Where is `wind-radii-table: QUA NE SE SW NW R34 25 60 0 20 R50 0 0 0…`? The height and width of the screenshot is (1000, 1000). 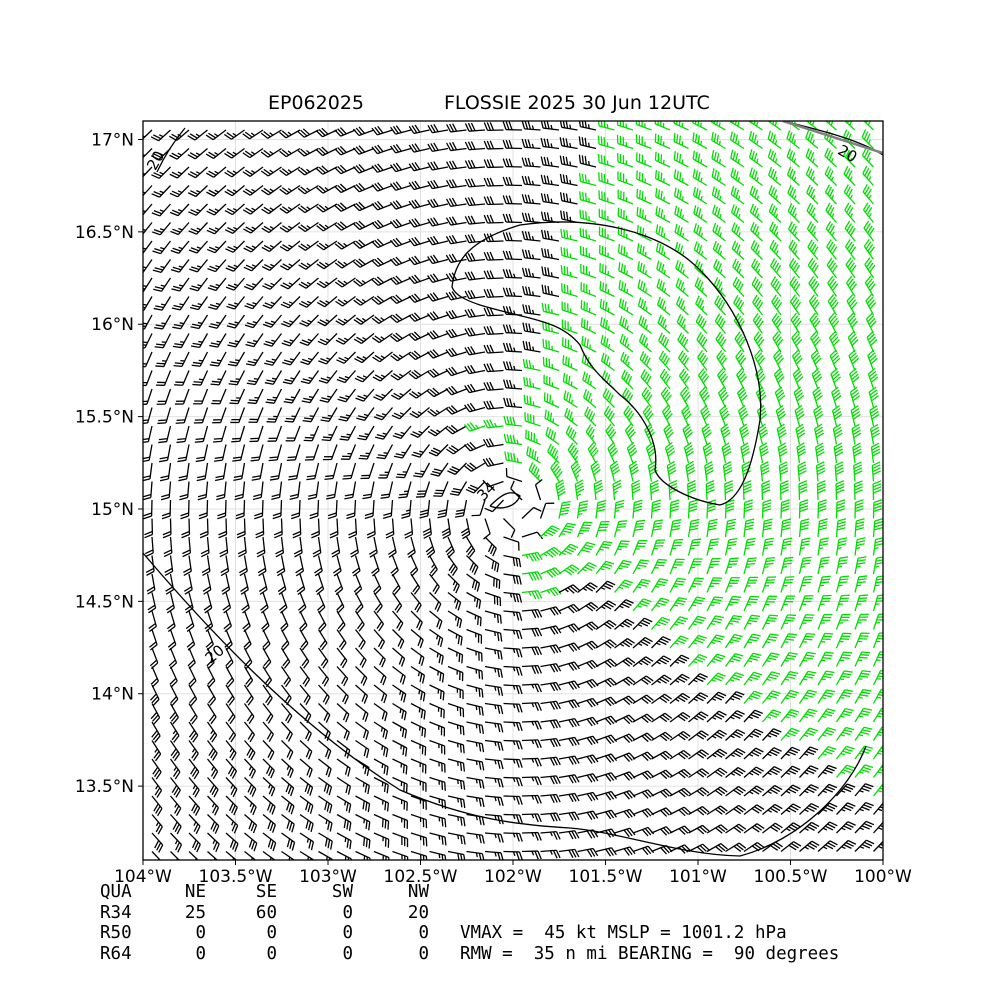 wind-radii-table: QUA NE SE SW NW R34 25 60 0 20 R50 0 0 0… is located at coordinates (264, 923).